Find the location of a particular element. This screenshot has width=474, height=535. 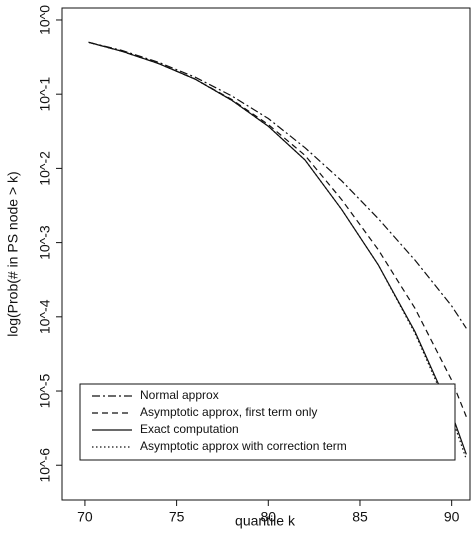

y-tick-label: 10^0 is located at coordinates (45, 20).